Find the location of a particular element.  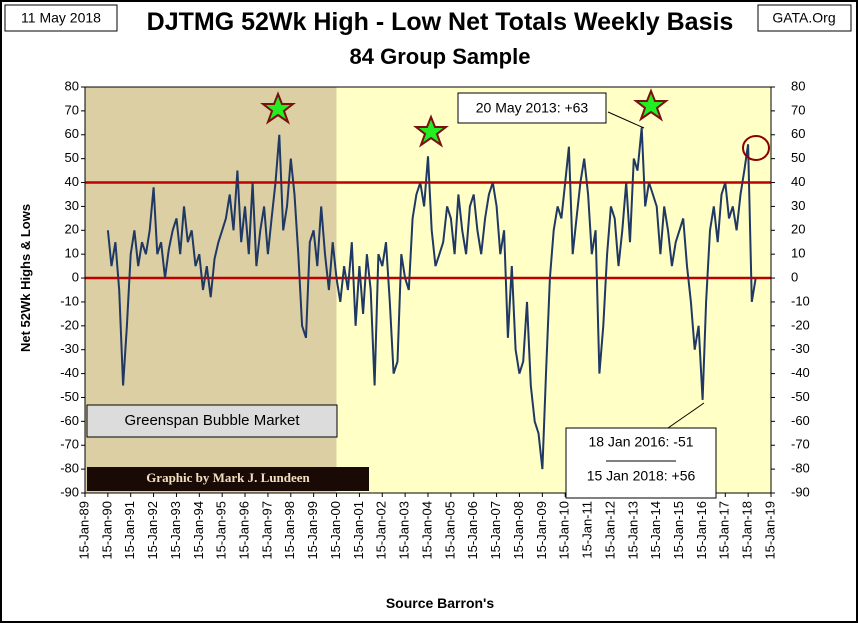

y-tick-label: 10 is located at coordinates (72, 253).